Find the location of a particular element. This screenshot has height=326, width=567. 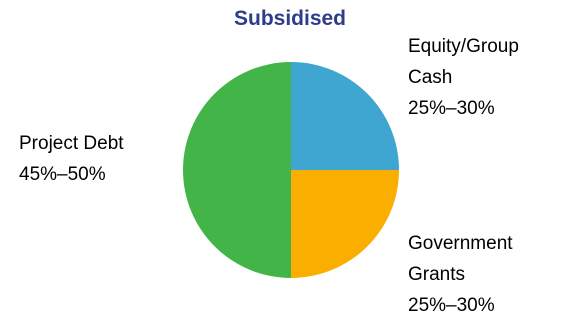

label-project-debt-range: 45%–50% is located at coordinates (62, 174).